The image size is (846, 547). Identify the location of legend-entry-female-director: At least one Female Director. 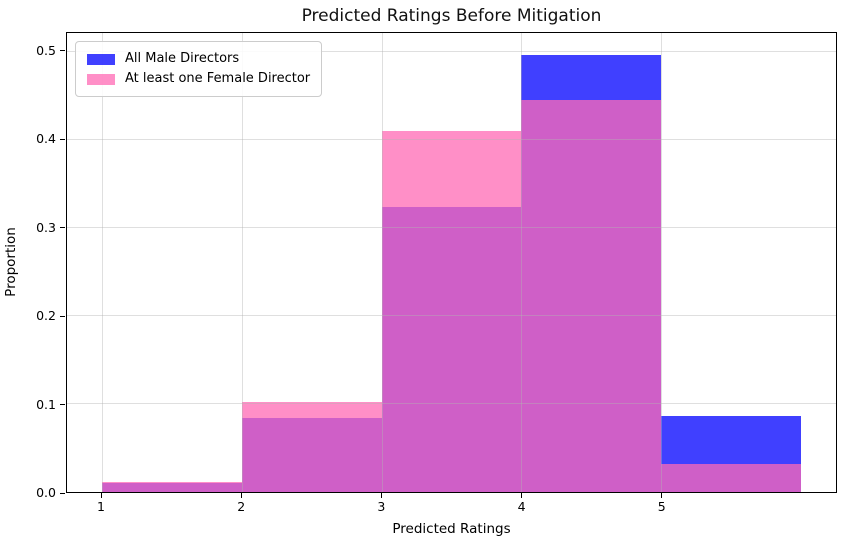
(198, 79).